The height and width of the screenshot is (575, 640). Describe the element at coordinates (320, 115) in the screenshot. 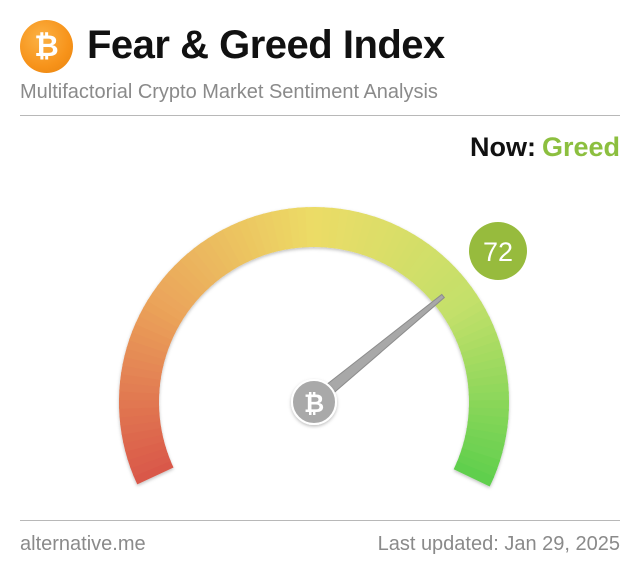

I see `header-divider` at that location.